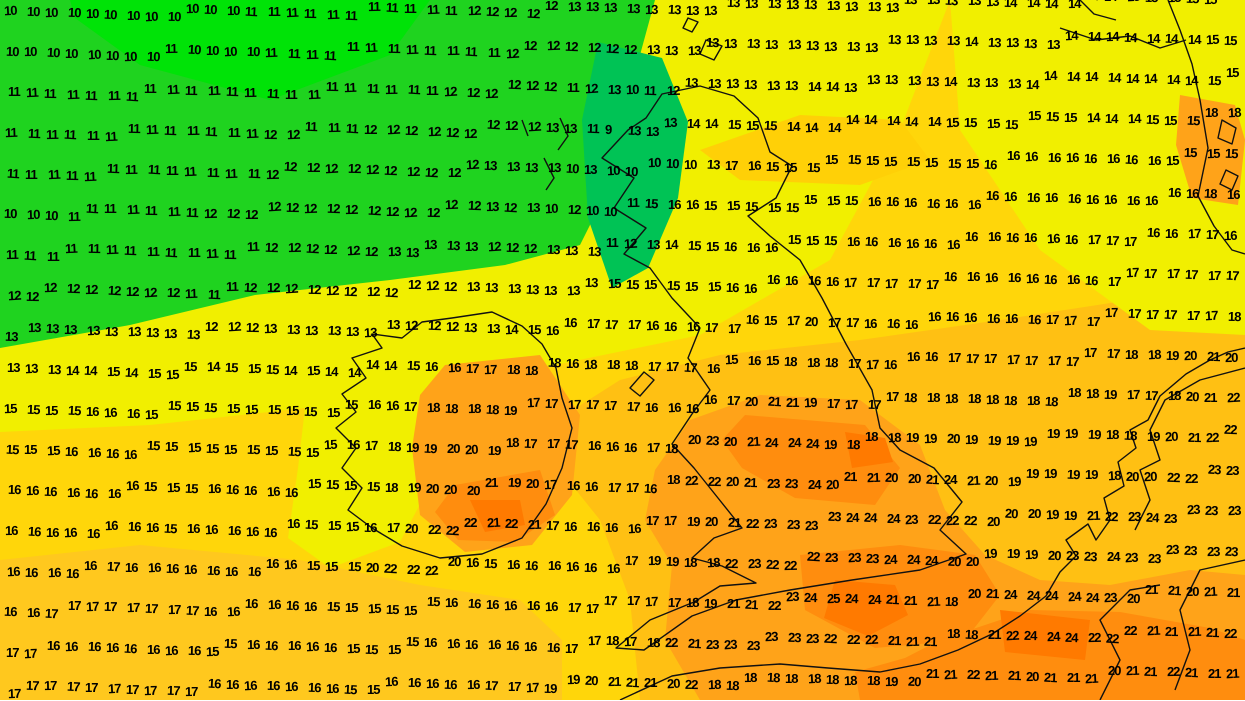  Describe the element at coordinates (642, 384) in the screenshot. I see `coastline-isle-of-man` at that location.